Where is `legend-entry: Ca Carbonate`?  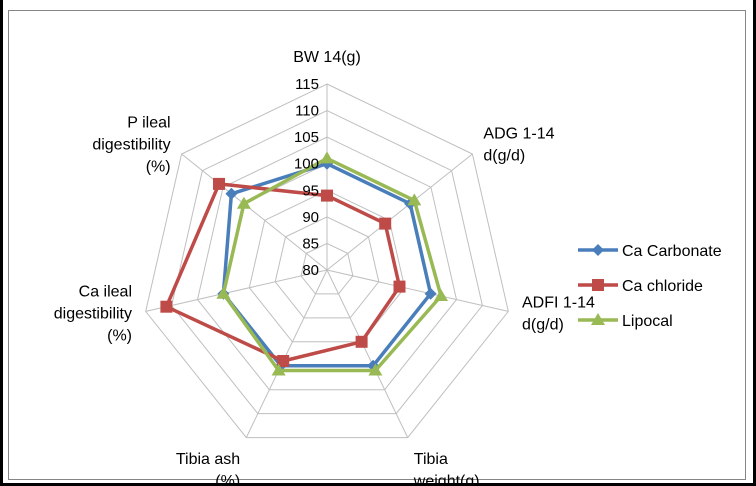
legend-entry: Ca Carbonate is located at coordinates (650, 251).